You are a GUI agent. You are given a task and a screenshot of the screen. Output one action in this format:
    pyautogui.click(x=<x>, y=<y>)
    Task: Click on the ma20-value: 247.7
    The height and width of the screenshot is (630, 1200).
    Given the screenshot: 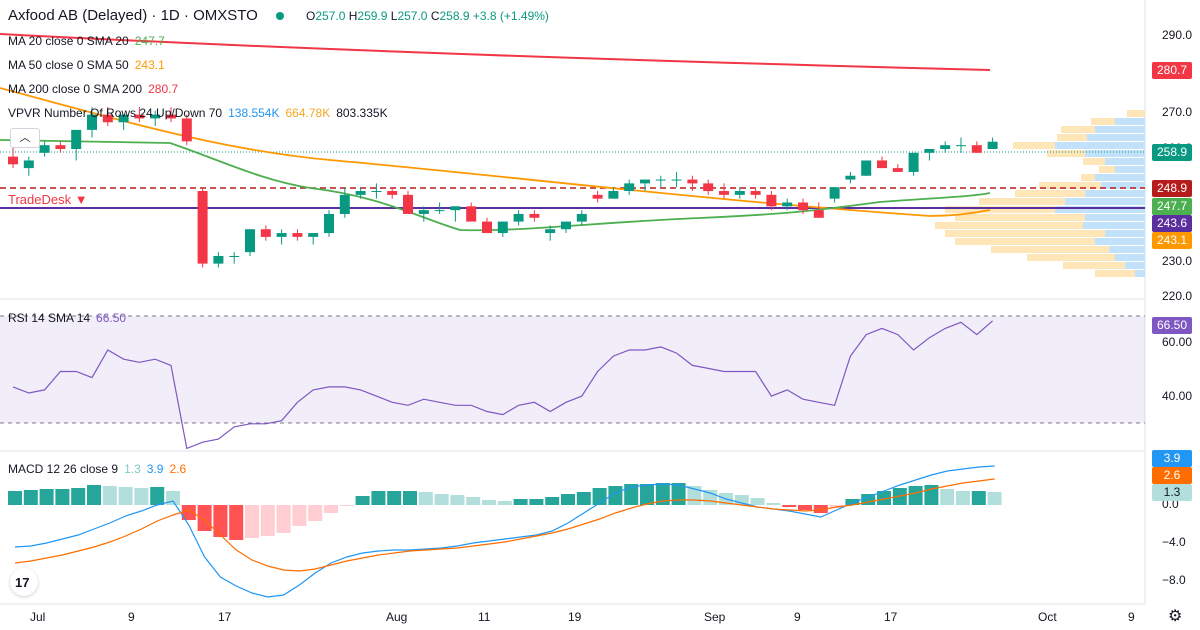 What is the action you would take?
    pyautogui.click(x=149, y=41)
    